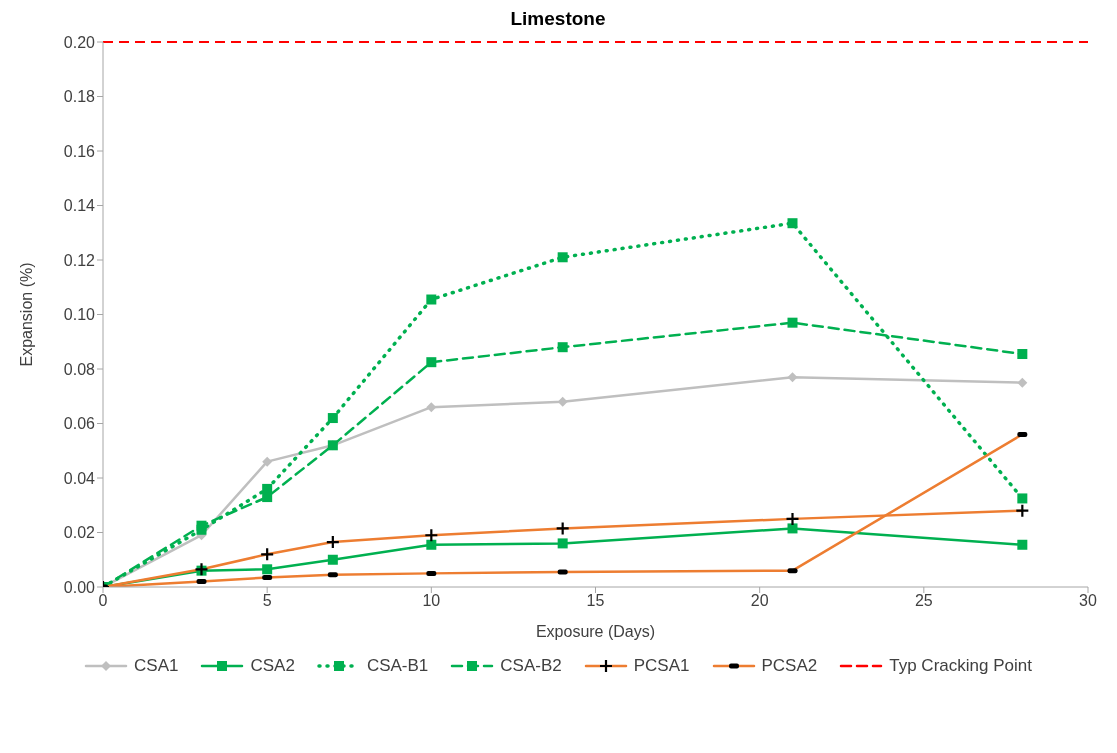 Image resolution: width=1117 pixels, height=753 pixels. What do you see at coordinates (272, 666) in the screenshot?
I see `legend-label: CSA2` at bounding box center [272, 666].